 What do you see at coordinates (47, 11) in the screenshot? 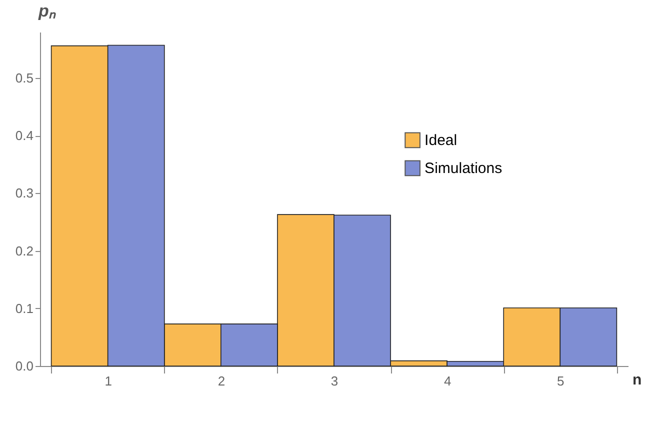
I see `y-axis-title: pₙ` at bounding box center [47, 11].